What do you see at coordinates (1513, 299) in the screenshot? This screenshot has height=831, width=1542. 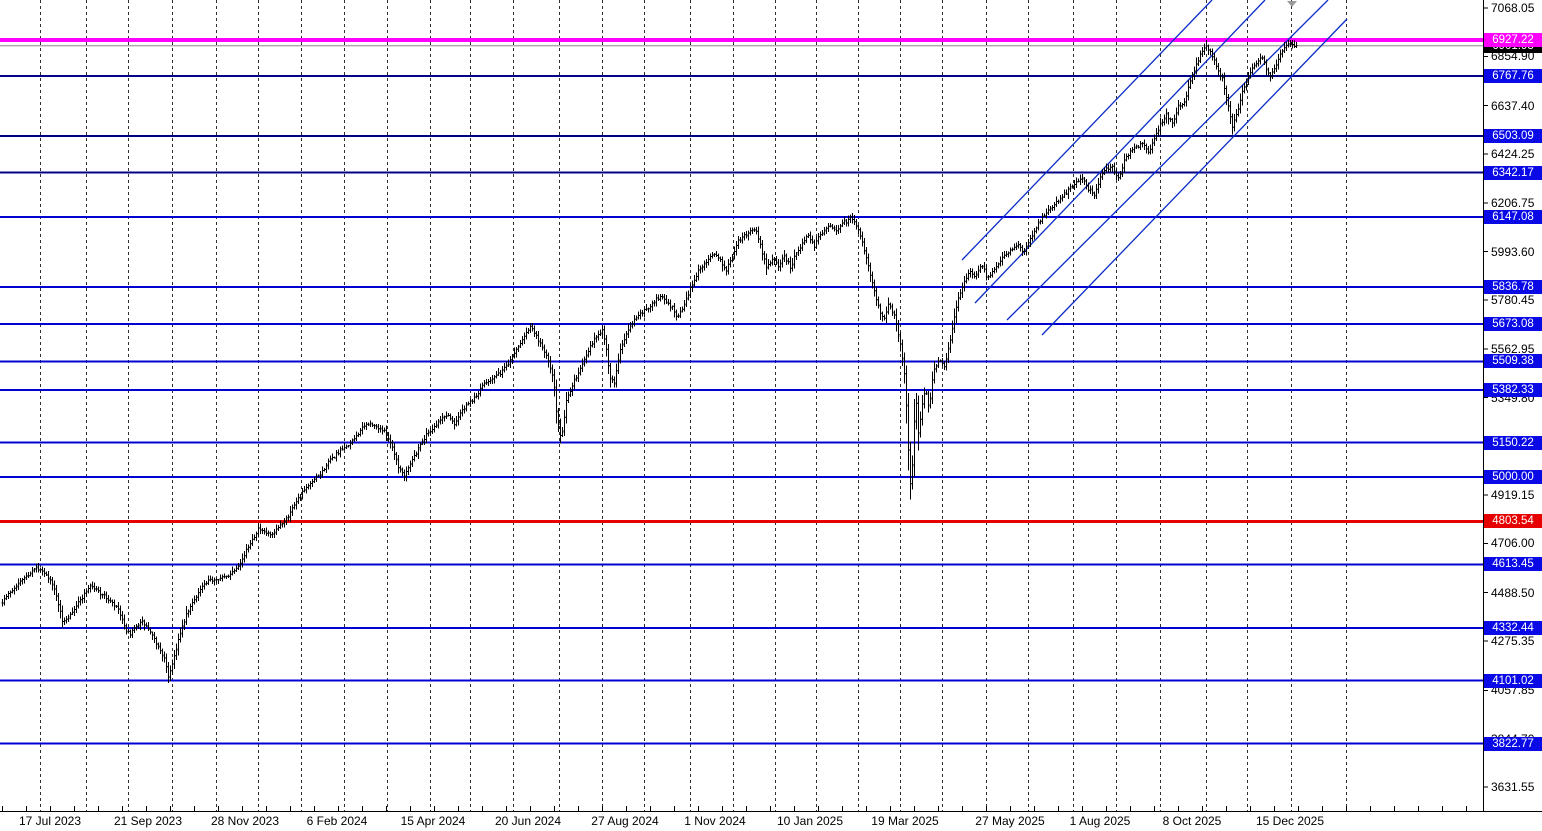 I see `y-axis-label: 5780.45` at bounding box center [1513, 299].